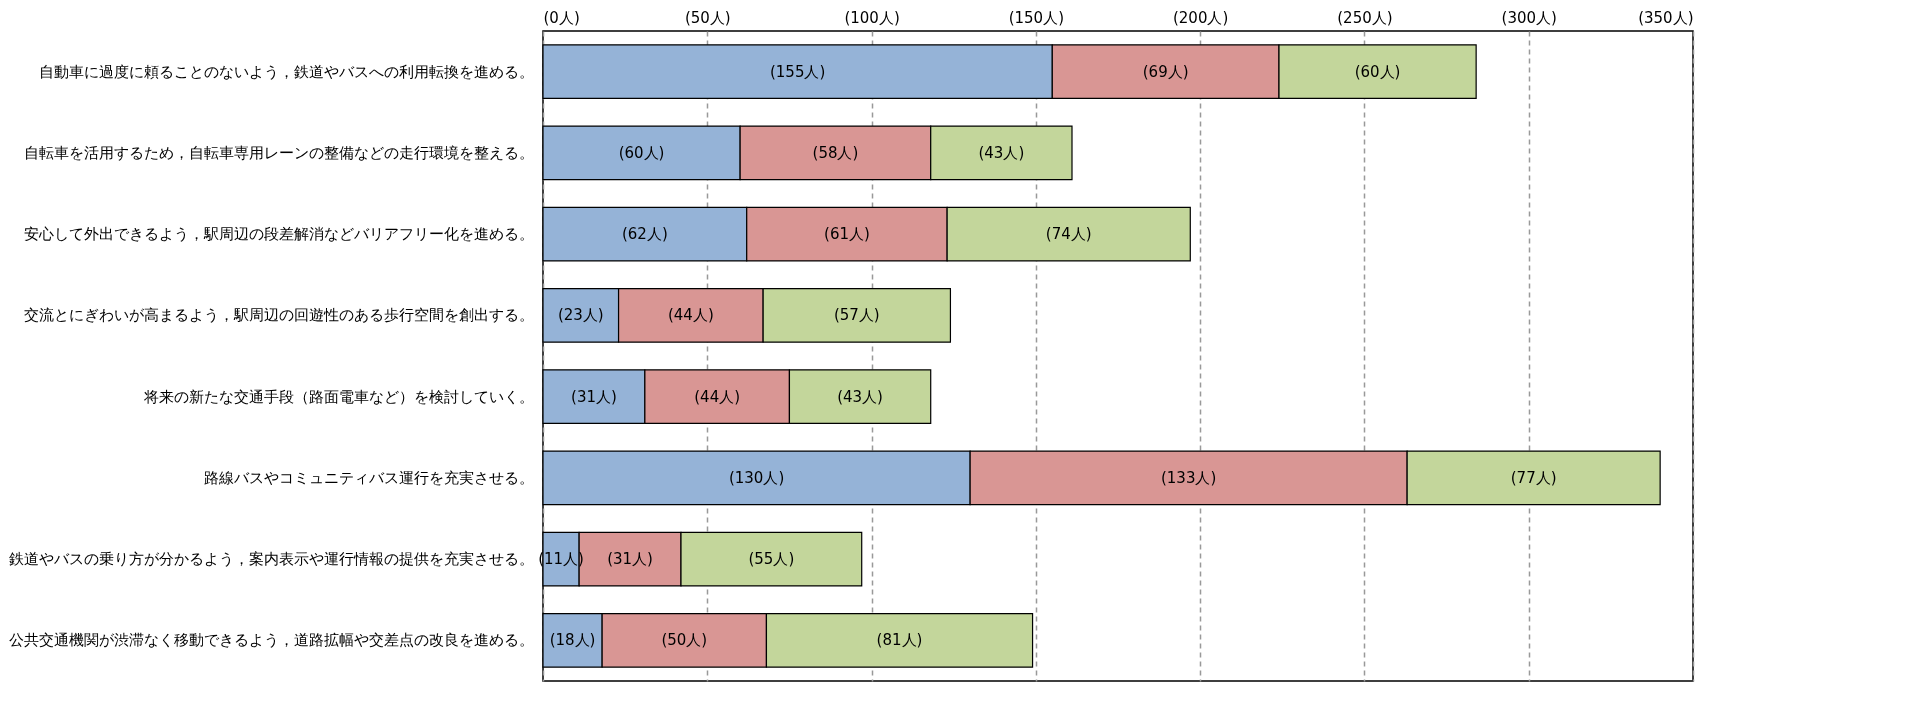  What do you see at coordinates (278, 152) in the screenshot?
I see `y-tick-label: 自転車を活用するため，自転車専用レーンの整備などの走行環境を整える。` at bounding box center [278, 152].